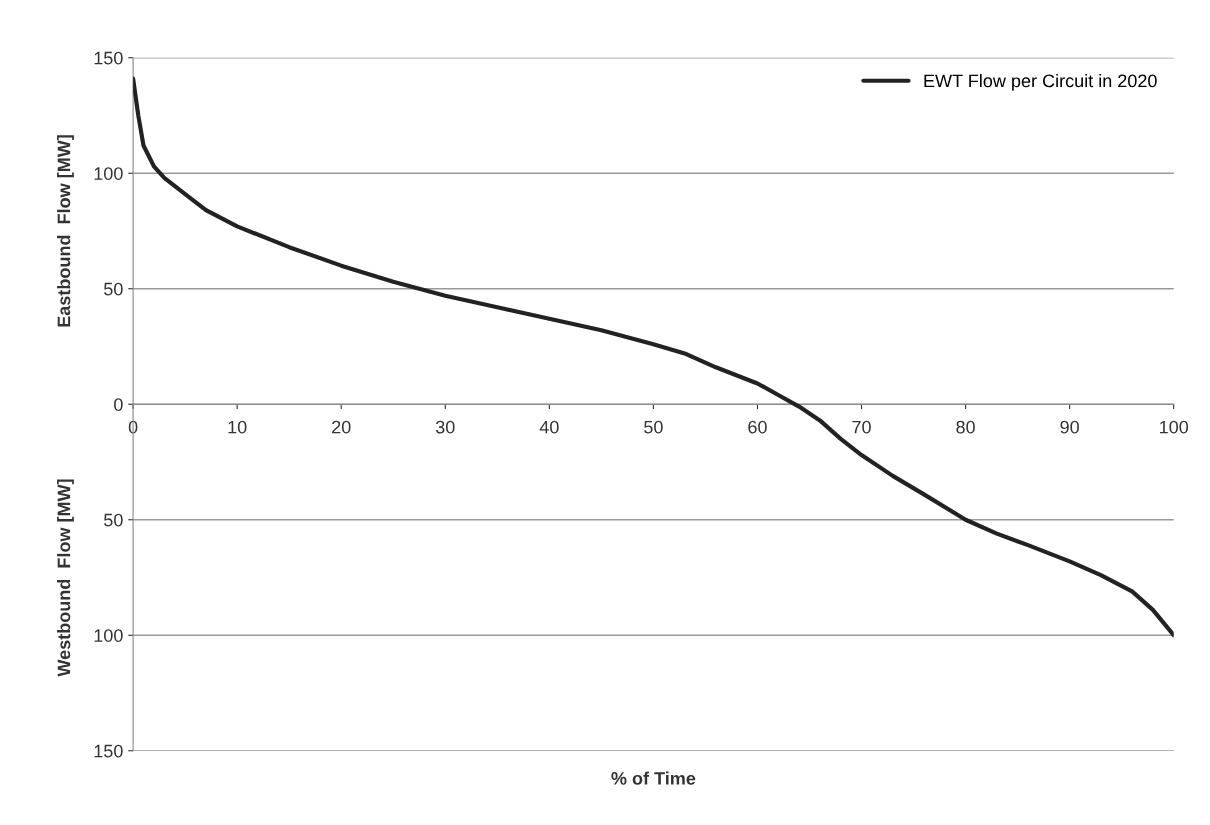 The width and height of the screenshot is (1210, 825). What do you see at coordinates (341, 427) in the screenshot?
I see `x-tick-label: 20` at bounding box center [341, 427].